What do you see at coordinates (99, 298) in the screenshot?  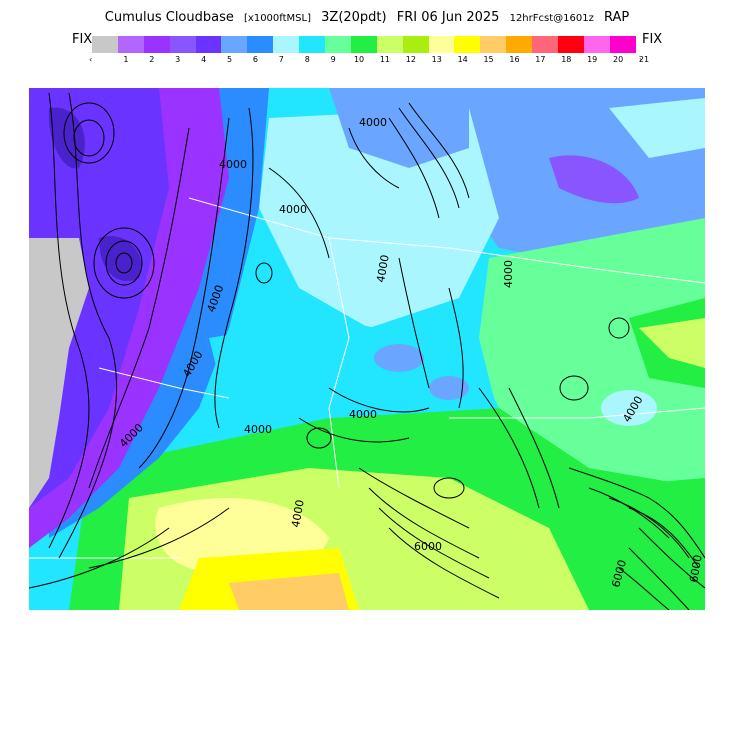 I see `field-west-violet` at bounding box center [99, 298].